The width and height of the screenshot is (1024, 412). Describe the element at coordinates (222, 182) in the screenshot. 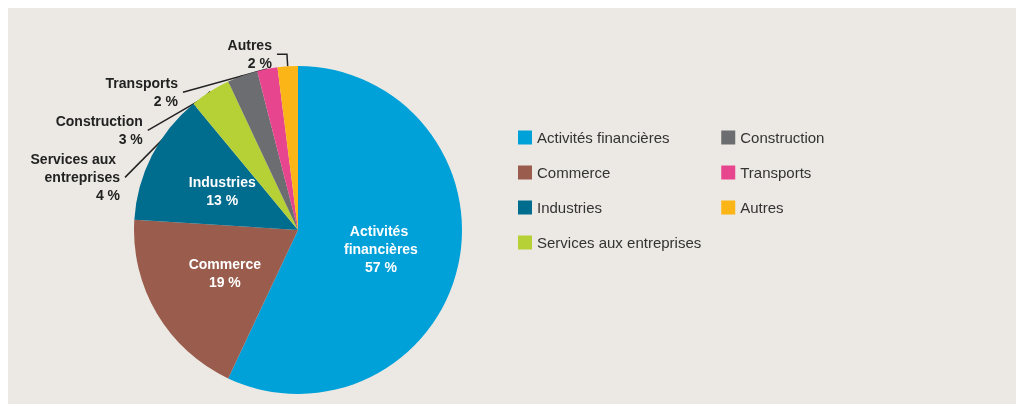

I see `slice-label: Industries` at that location.